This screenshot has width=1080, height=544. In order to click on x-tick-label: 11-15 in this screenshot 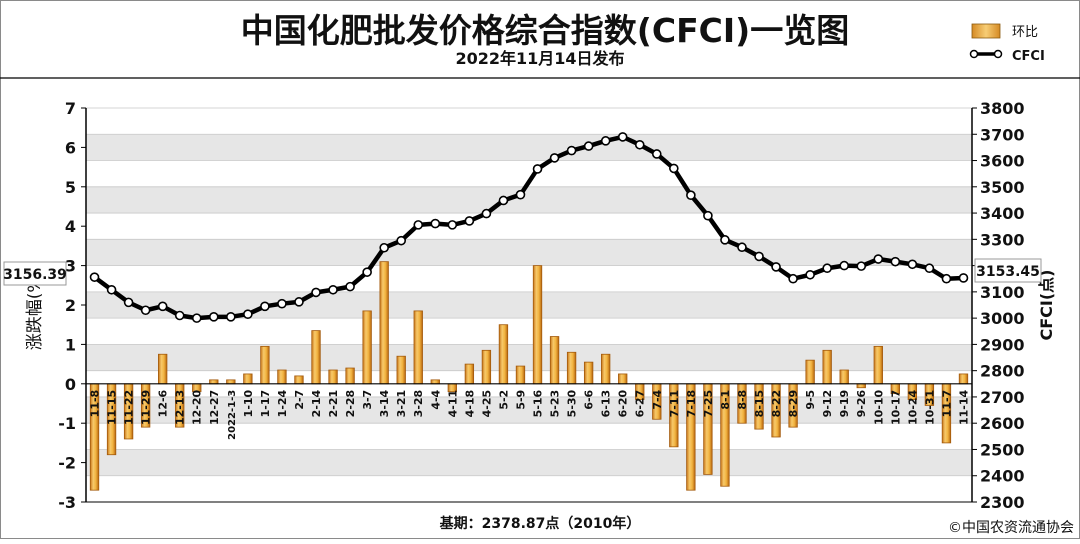, I will do `click(112, 407)`.